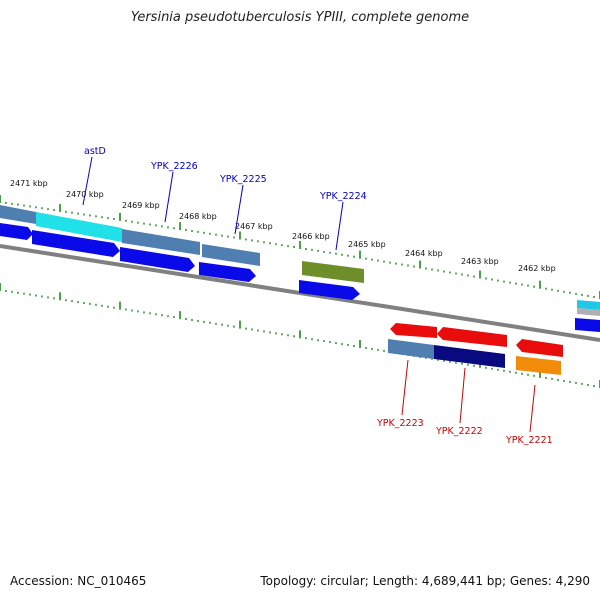  What do you see at coordinates (141, 205) in the screenshot?
I see `tick-label: 2469 kbp` at bounding box center [141, 205].